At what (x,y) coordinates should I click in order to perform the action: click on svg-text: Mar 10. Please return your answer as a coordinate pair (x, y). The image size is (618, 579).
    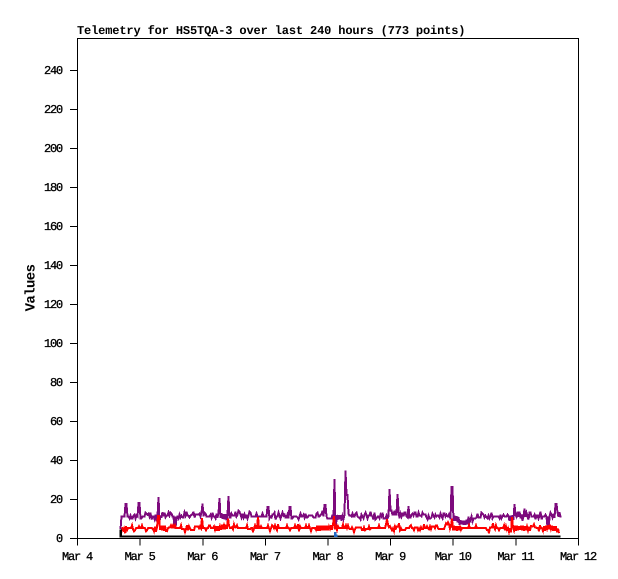
    Looking at the image, I should click on (453, 557).